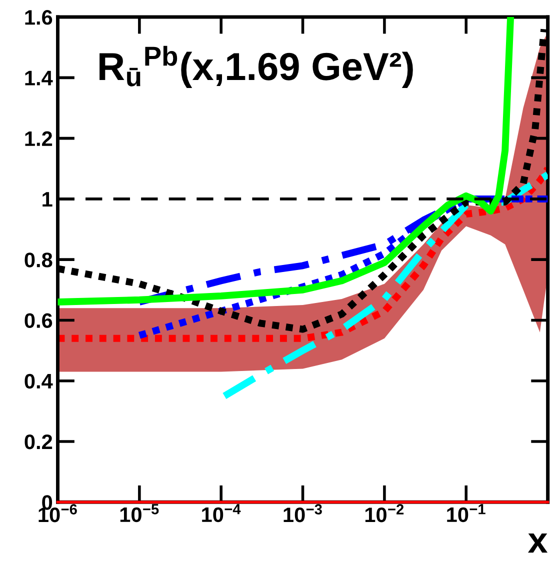 Image resolution: width=550 pixels, height=568 pixels. I want to click on y-tick-label: 0.6, so click(38, 320).